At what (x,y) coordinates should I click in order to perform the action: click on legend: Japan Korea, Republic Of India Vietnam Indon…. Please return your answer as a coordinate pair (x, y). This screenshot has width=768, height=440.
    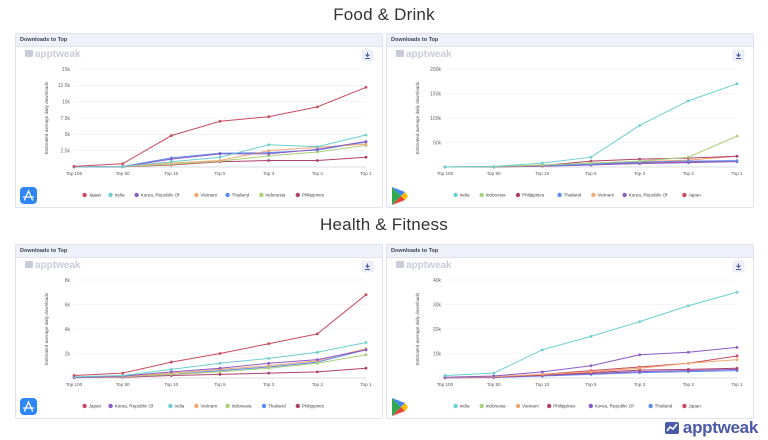
    Looking at the image, I should click on (203, 406).